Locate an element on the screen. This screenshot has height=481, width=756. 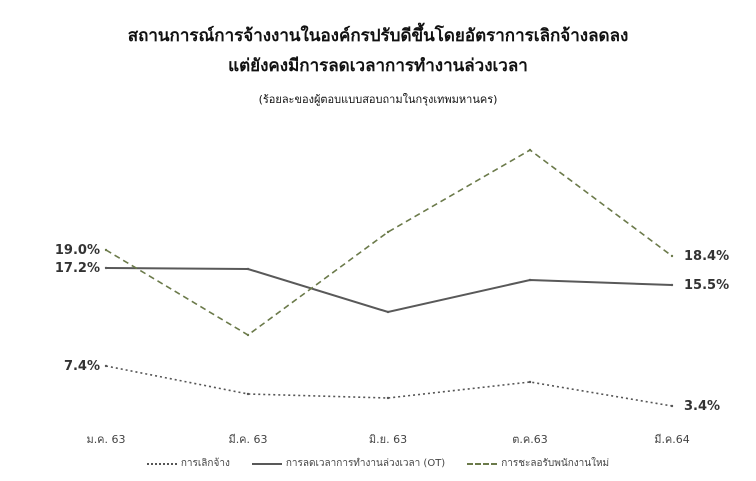
data-label-s0-4: 3.4% is located at coordinates (702, 406).